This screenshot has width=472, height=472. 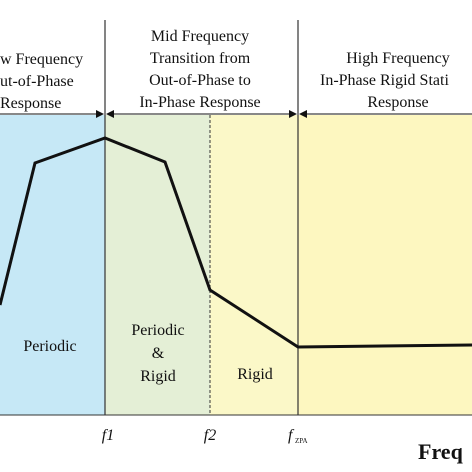 What do you see at coordinates (441, 451) in the screenshot?
I see `axis-label: Freq` at bounding box center [441, 451].